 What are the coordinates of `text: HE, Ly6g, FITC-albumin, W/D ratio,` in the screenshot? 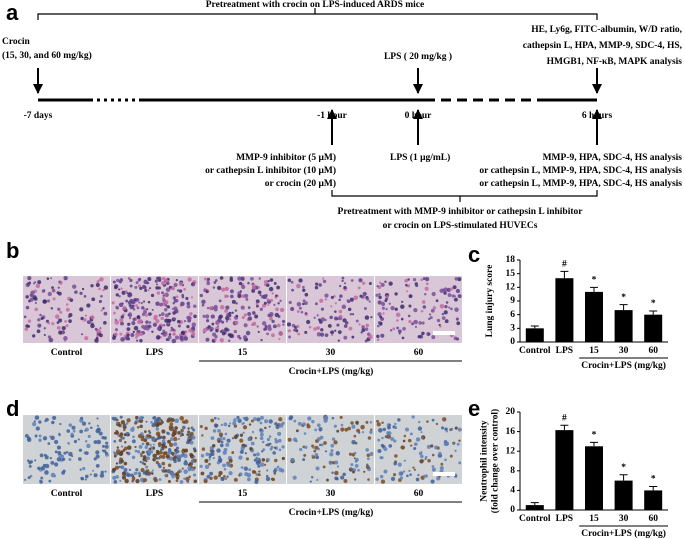 It's located at (606, 30).